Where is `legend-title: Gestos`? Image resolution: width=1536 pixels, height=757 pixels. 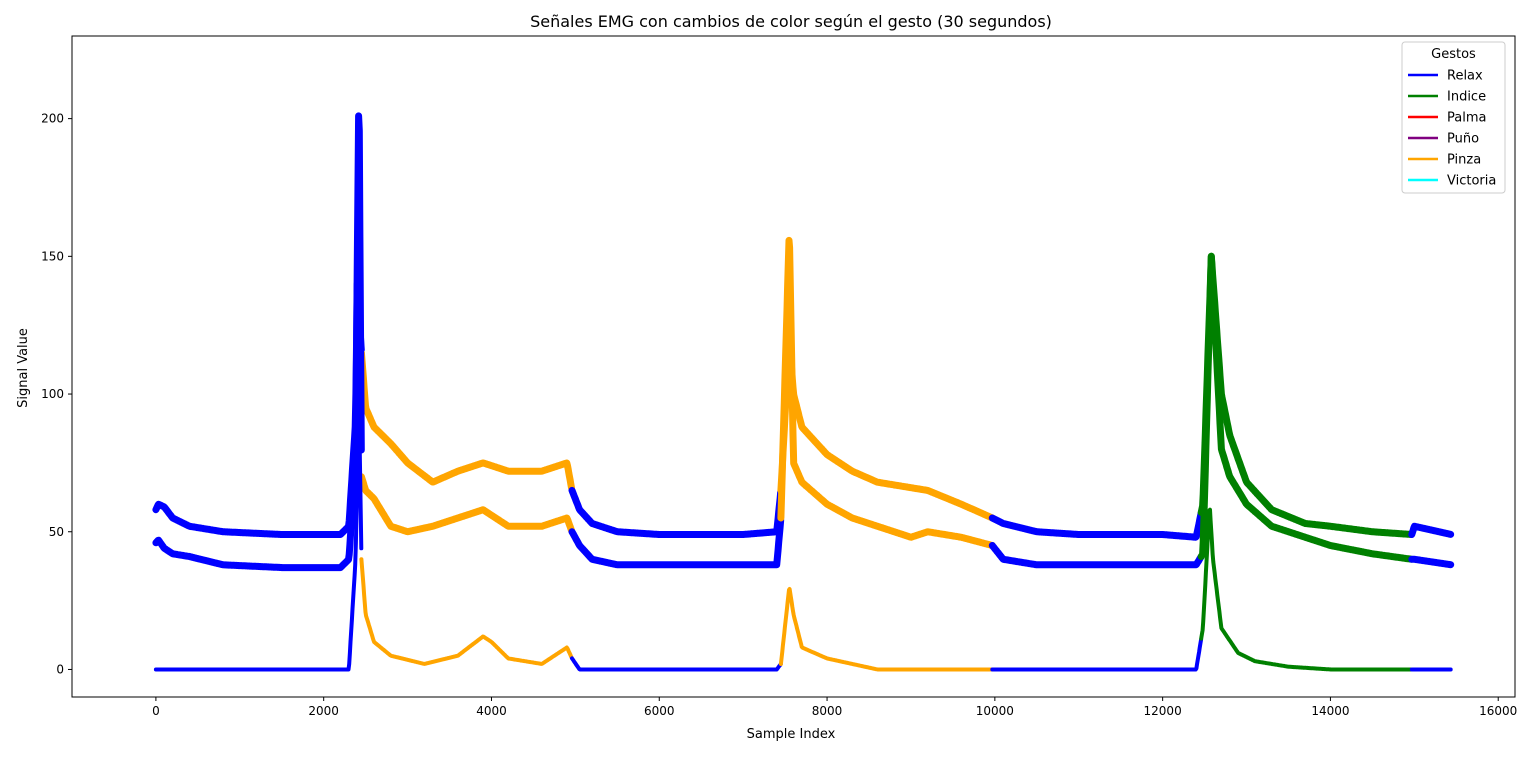
legend-title: Gestos is located at coordinates (1453, 54).